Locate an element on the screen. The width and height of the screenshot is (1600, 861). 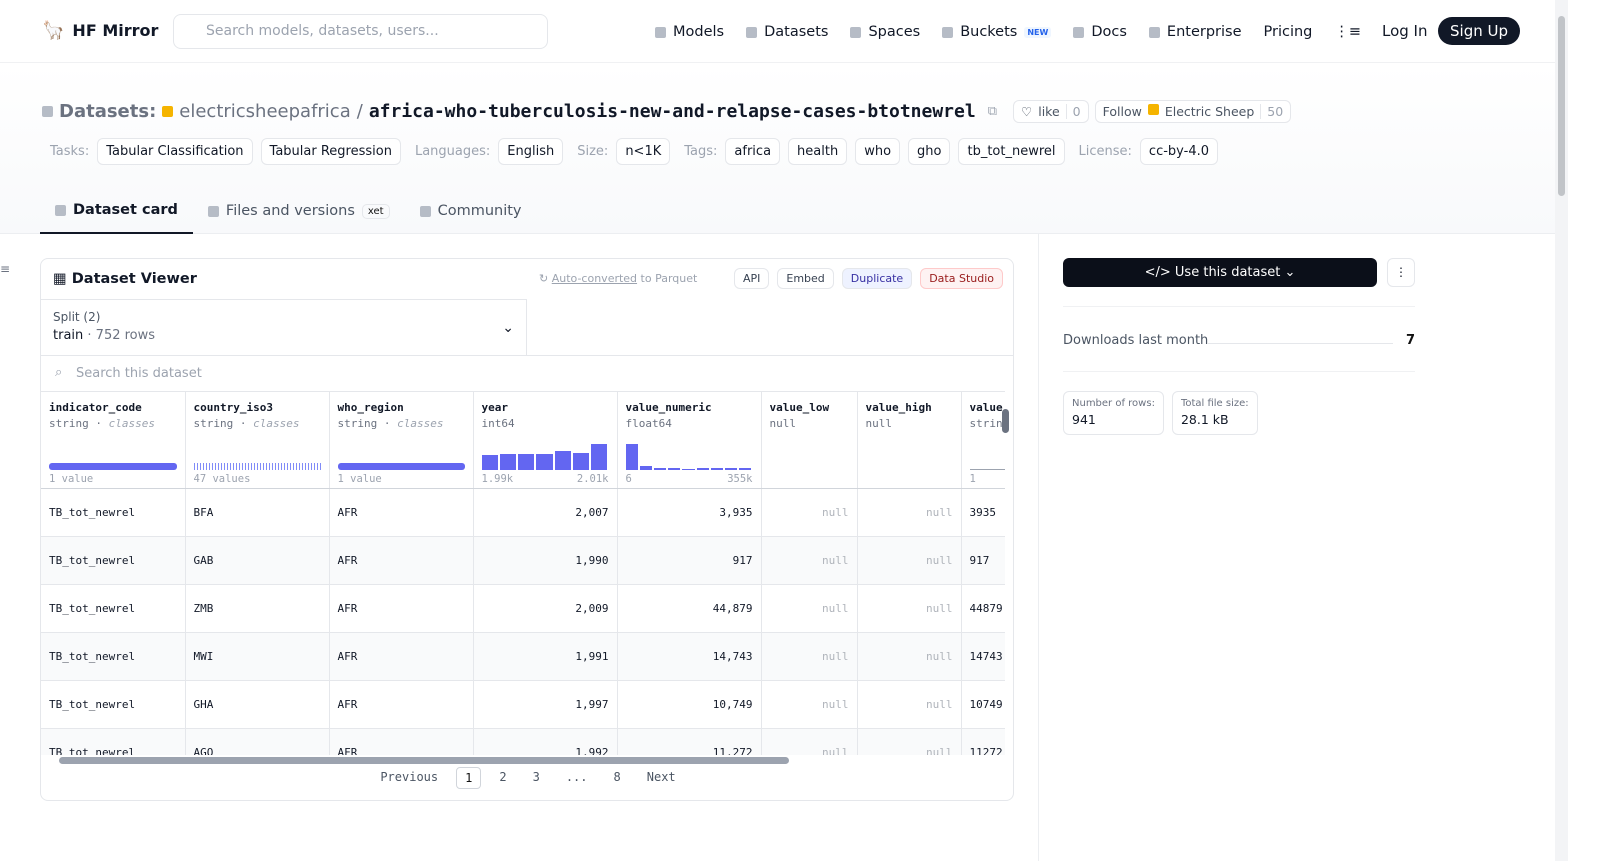
nav-link: Docs is located at coordinates (1100, 32).